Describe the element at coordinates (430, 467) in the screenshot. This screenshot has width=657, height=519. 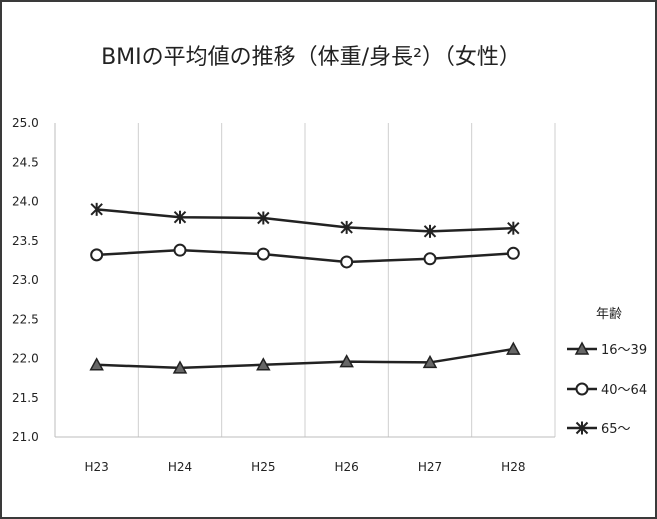
I see `x-tick-label: H27` at that location.